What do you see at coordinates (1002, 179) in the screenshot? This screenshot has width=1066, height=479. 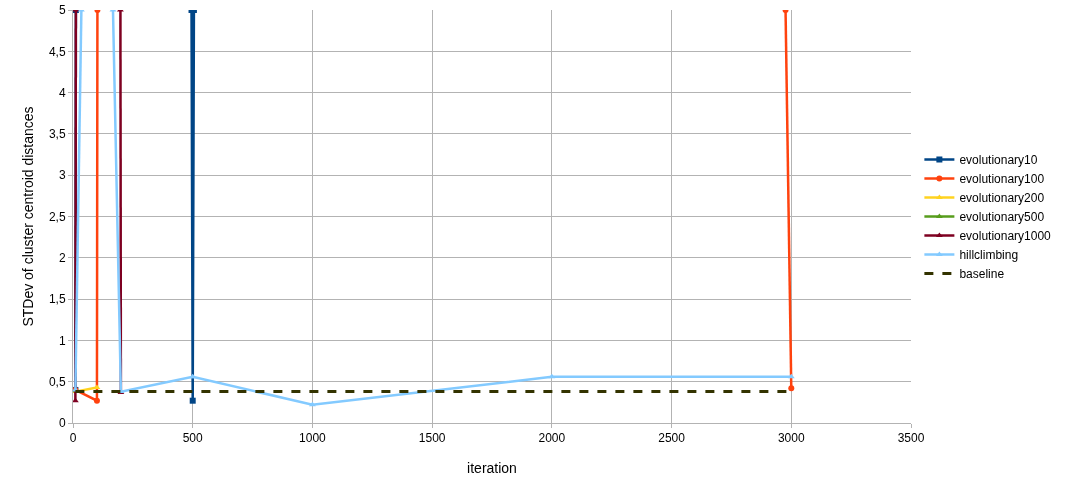 I see `legend-label: evolutionary100` at bounding box center [1002, 179].